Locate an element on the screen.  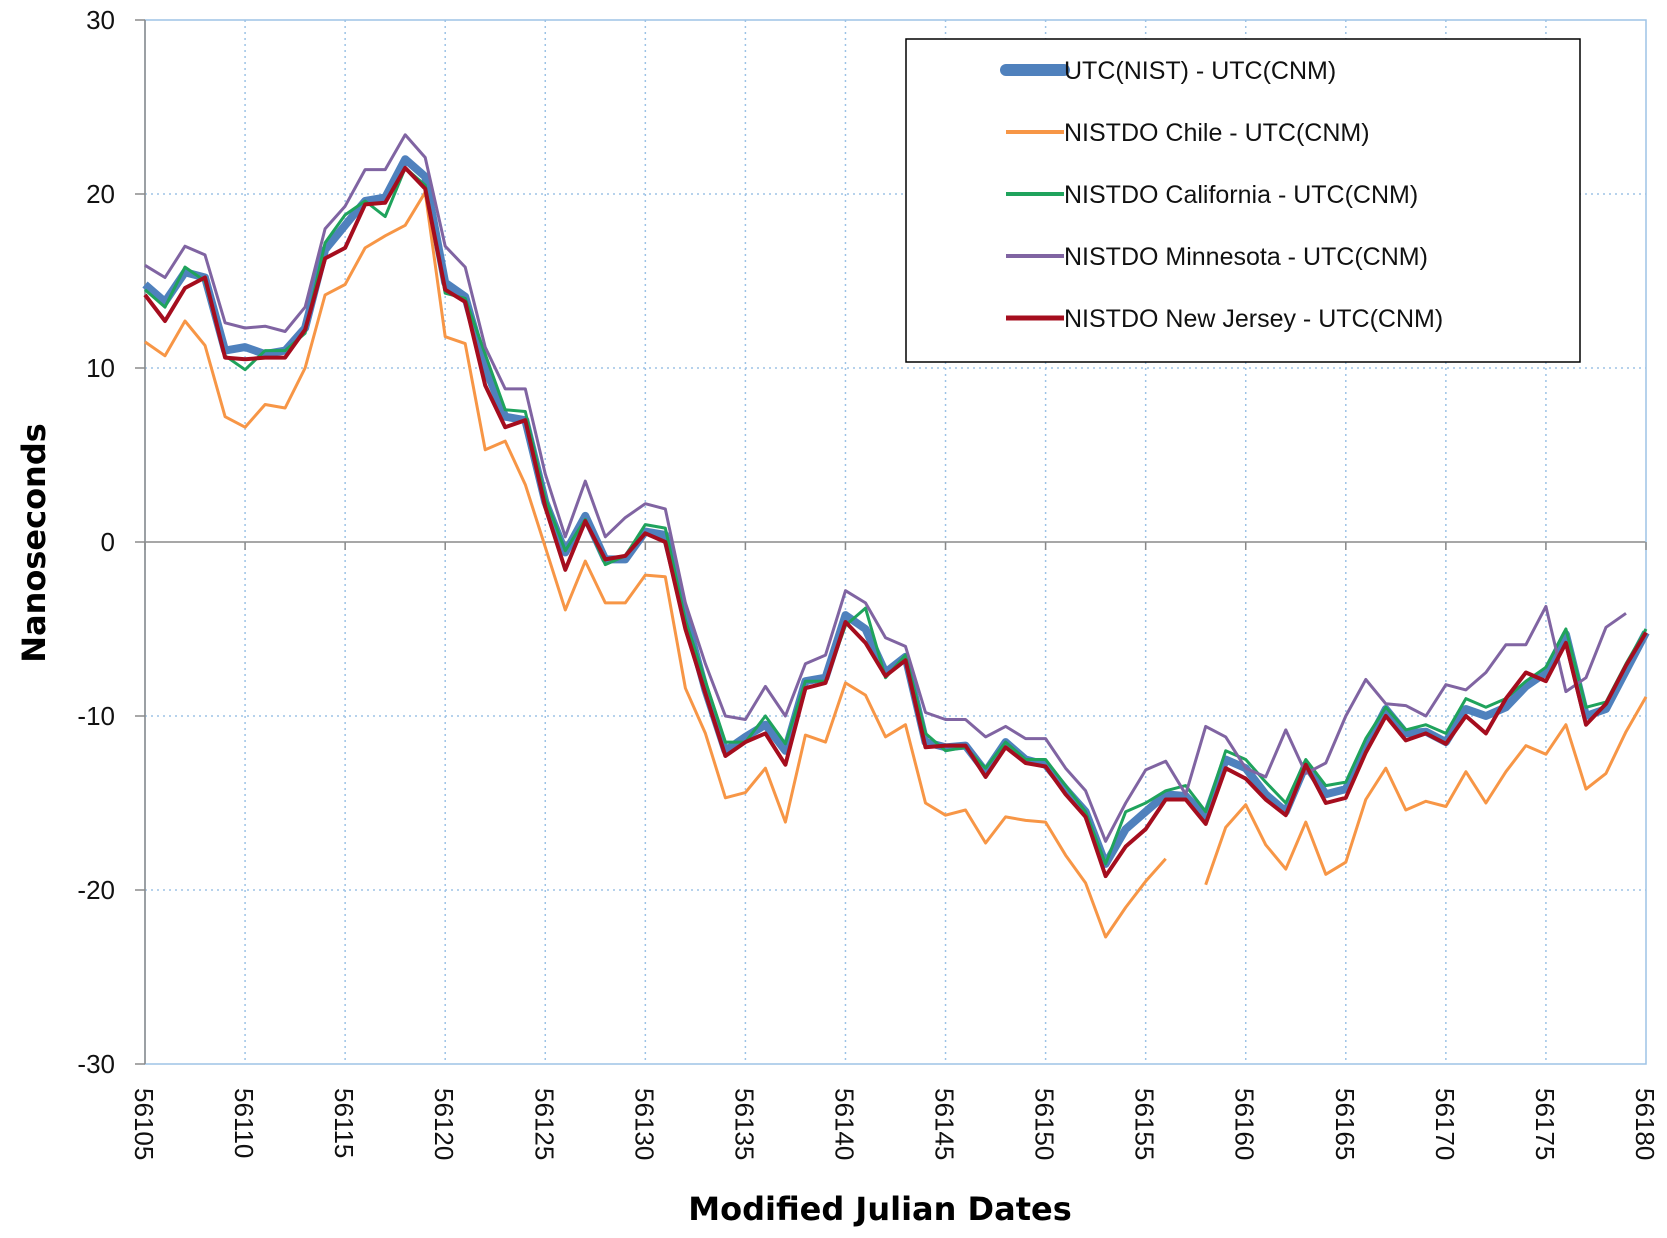
x-tick-label: 56120 is located at coordinates (444, 1124).